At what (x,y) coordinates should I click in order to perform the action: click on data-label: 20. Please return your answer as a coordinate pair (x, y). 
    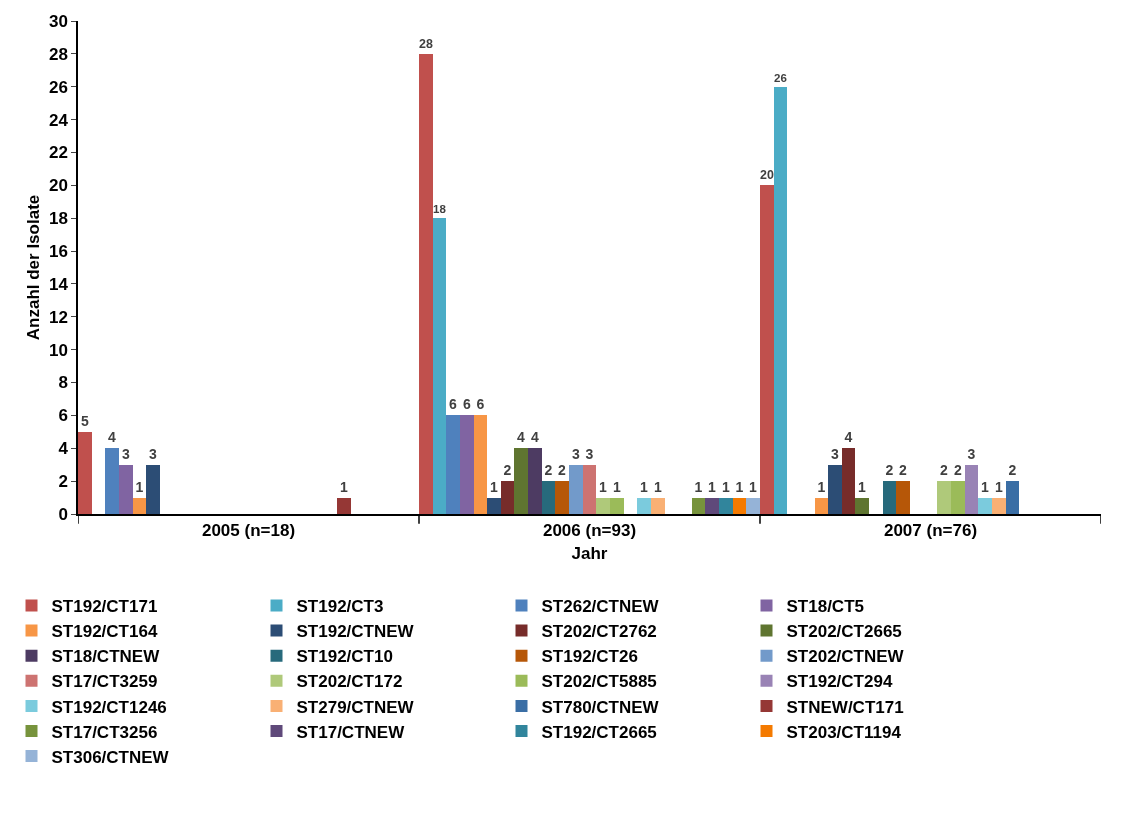
    Looking at the image, I should click on (767, 175).